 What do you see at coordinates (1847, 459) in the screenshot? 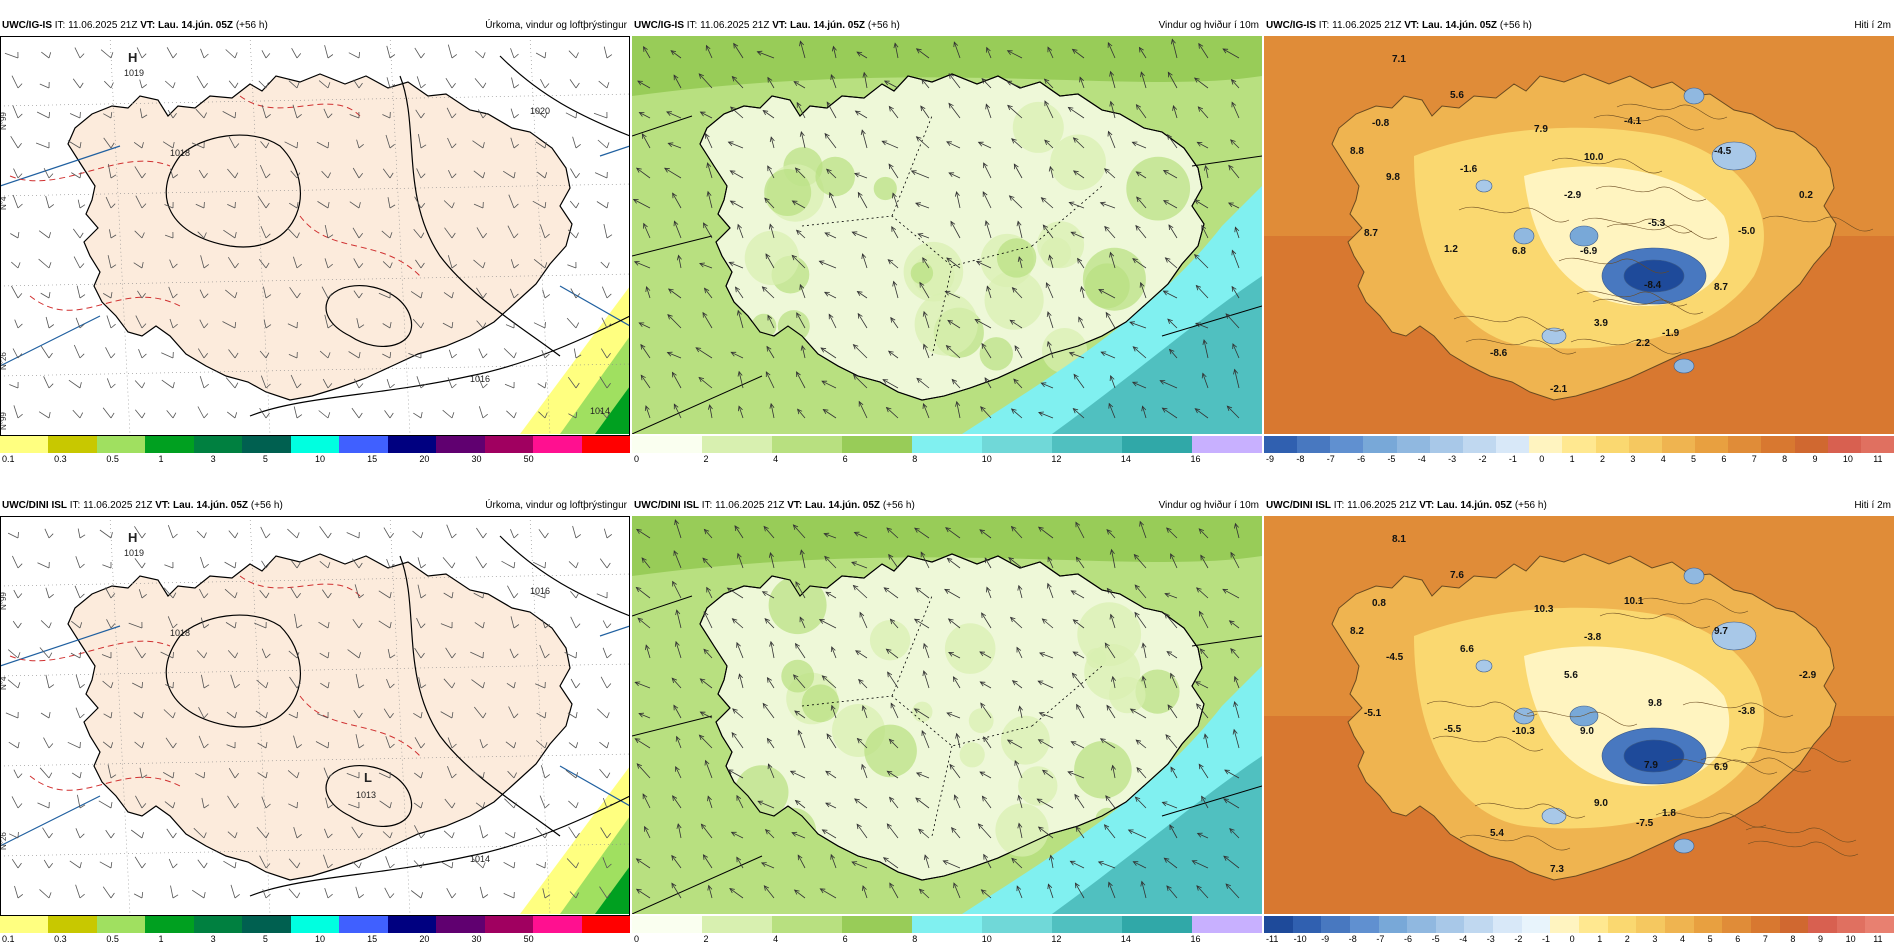
I see `colorbar-tick-label: 10` at bounding box center [1847, 459].